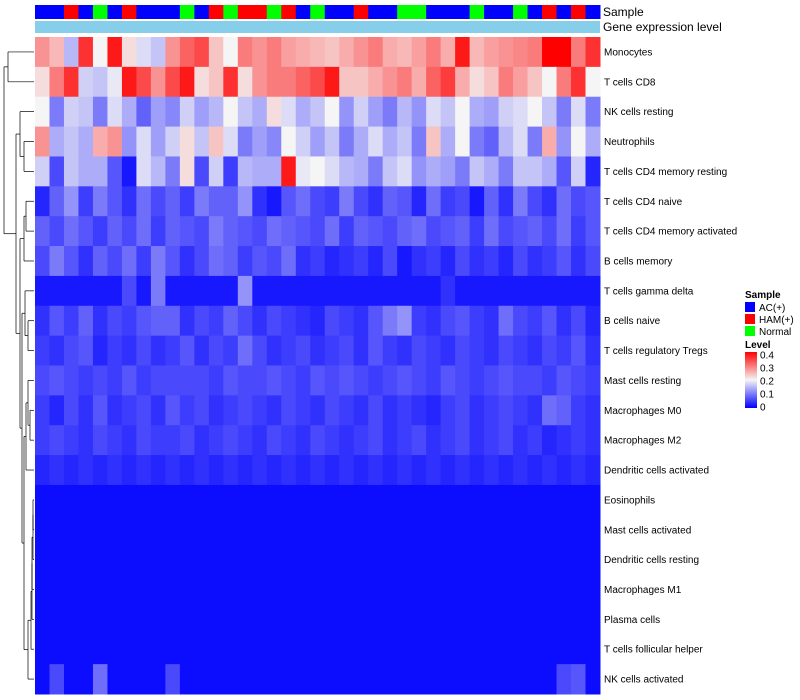 The width and height of the screenshot is (800, 700). I want to click on expression-annotation-bar, so click(317, 27).